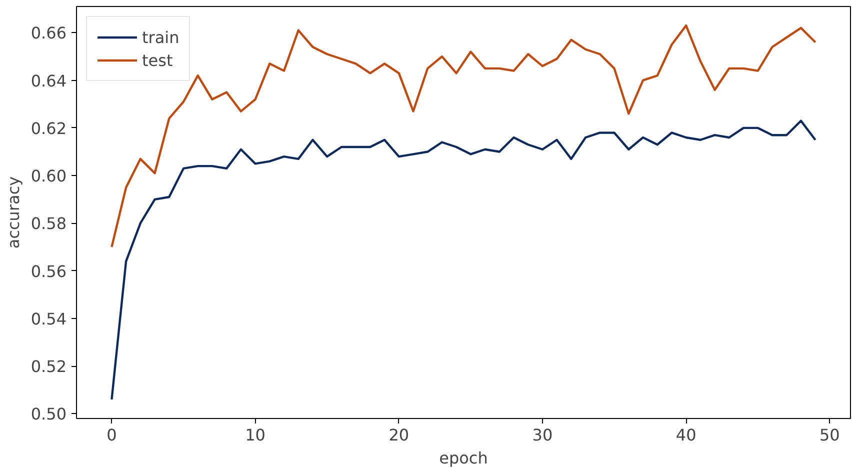 The image size is (854, 470). Describe the element at coordinates (13, 212) in the screenshot. I see `y-axis-title: accuracy` at that location.